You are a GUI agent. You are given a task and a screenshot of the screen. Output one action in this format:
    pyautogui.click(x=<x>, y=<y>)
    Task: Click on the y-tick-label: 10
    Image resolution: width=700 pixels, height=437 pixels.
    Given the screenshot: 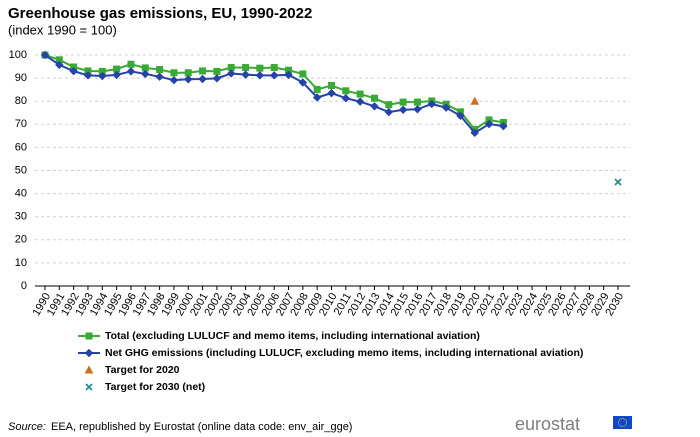 What is the action you would take?
    pyautogui.click(x=21, y=263)
    